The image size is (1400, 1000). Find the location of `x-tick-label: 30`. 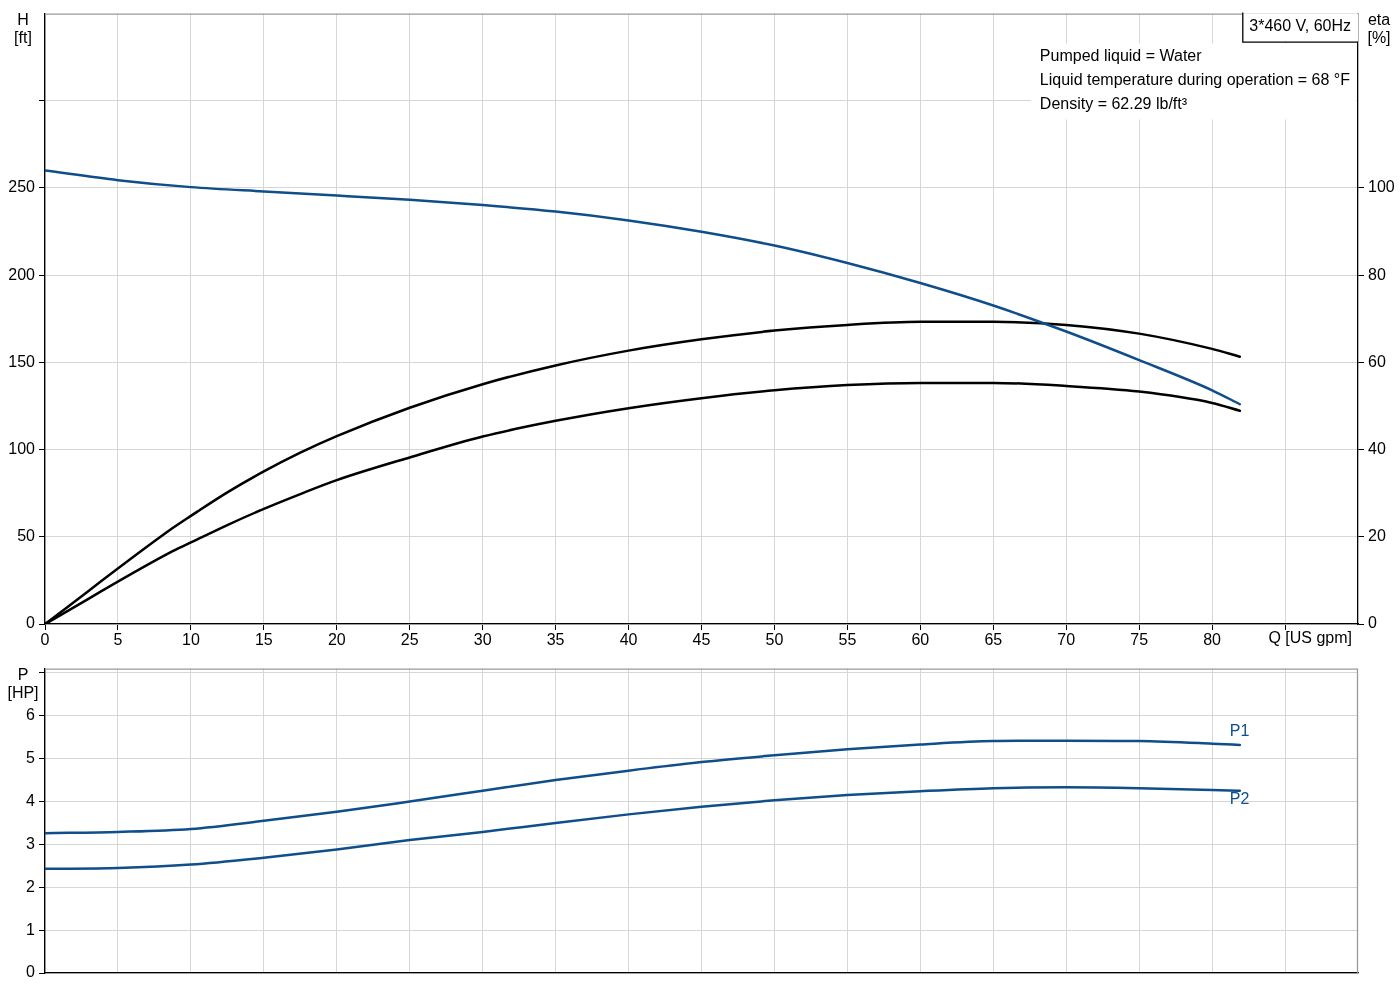

x-tick-label: 30 is located at coordinates (482, 640).